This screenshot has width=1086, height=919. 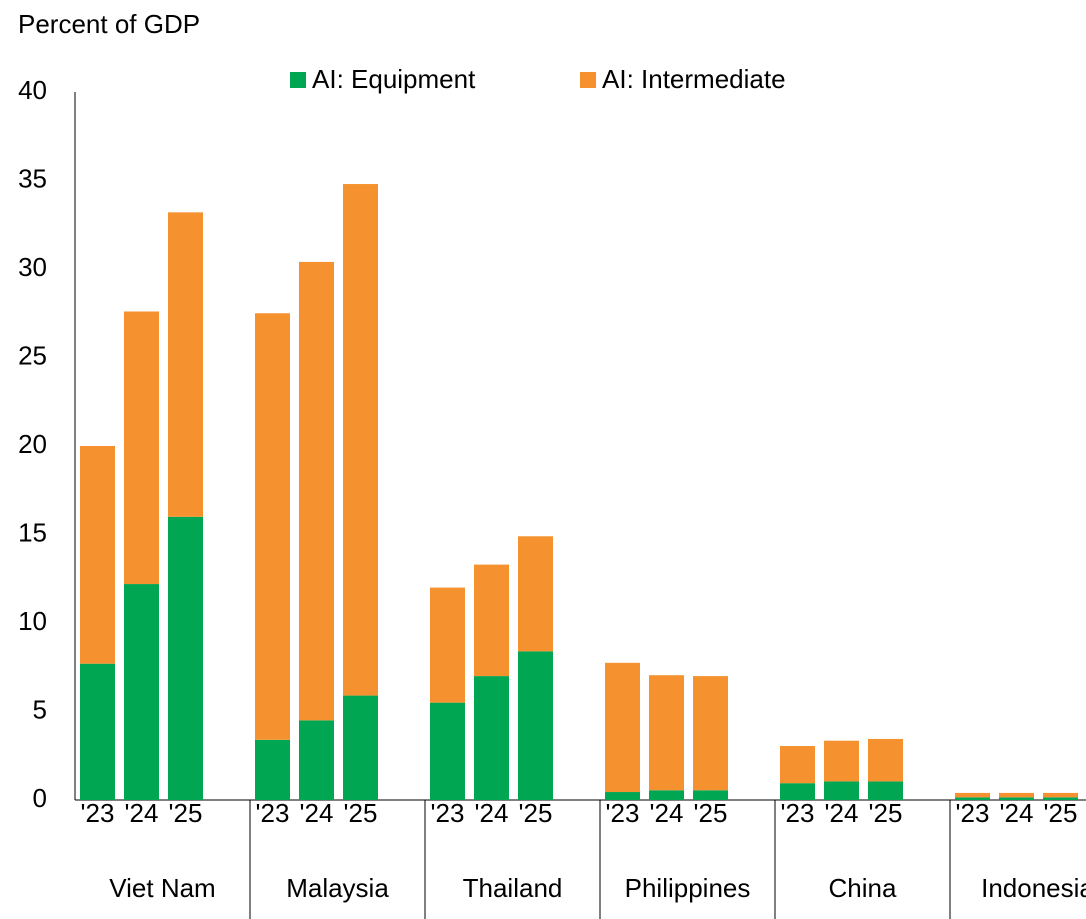 What do you see at coordinates (40, 709) in the screenshot?
I see `y-tick-label: 5` at bounding box center [40, 709].